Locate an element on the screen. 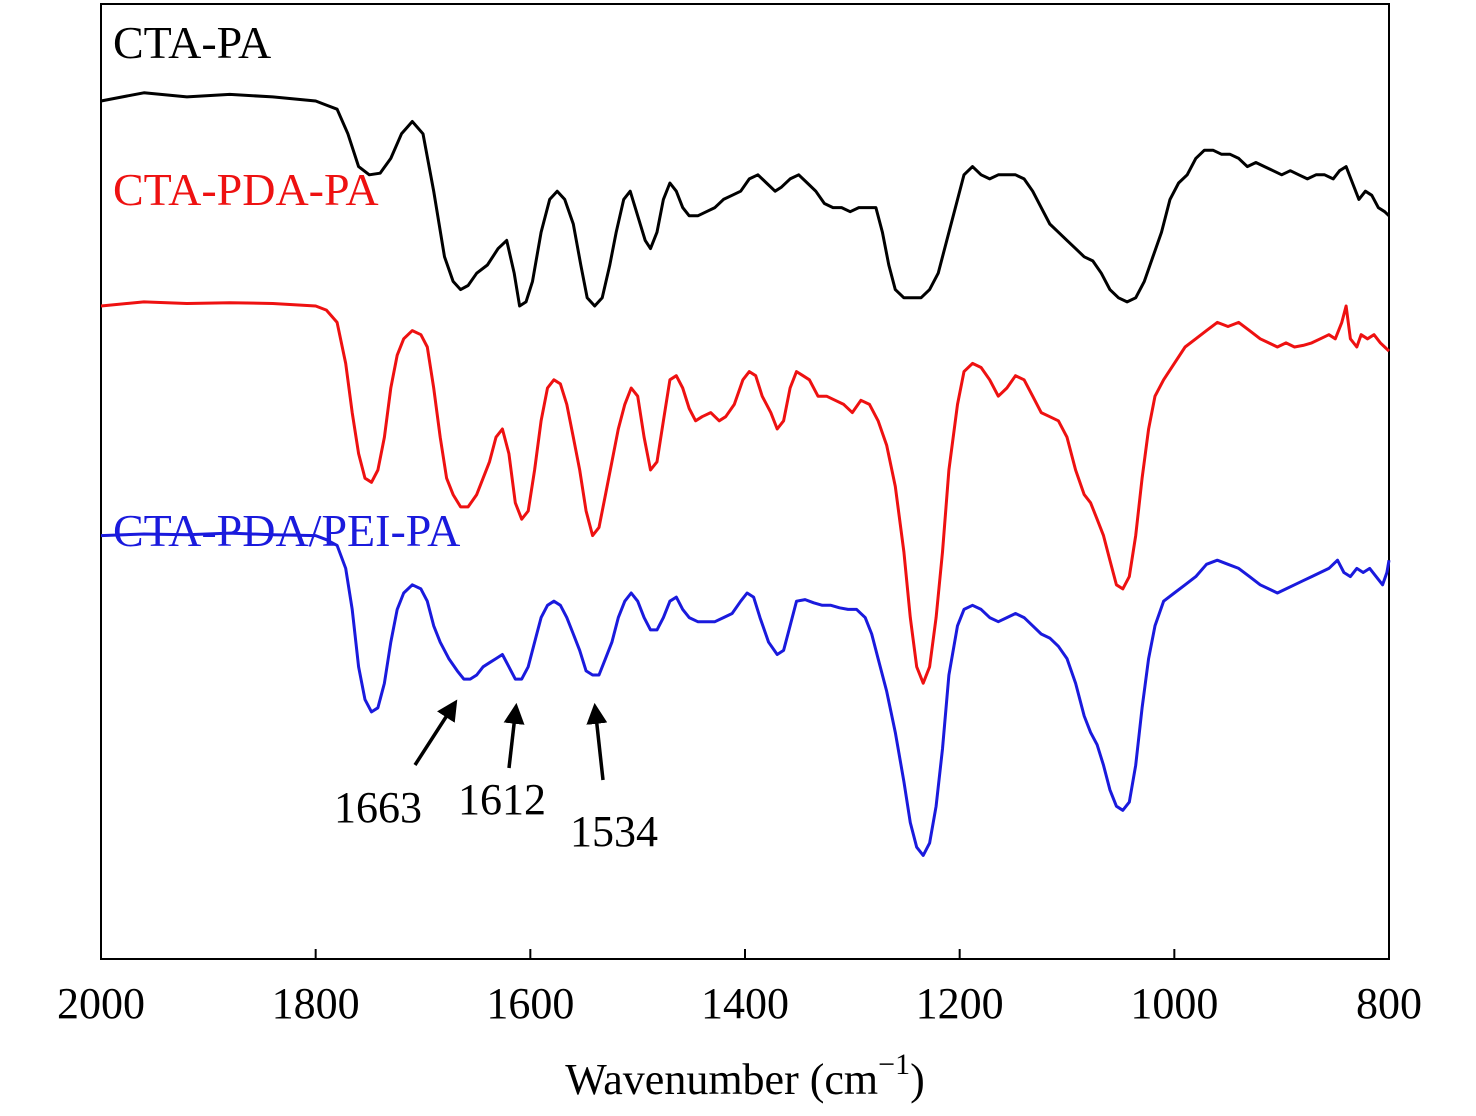 This screenshot has height=1116, width=1476. annotation-label-1612: 1612 is located at coordinates (502, 799).